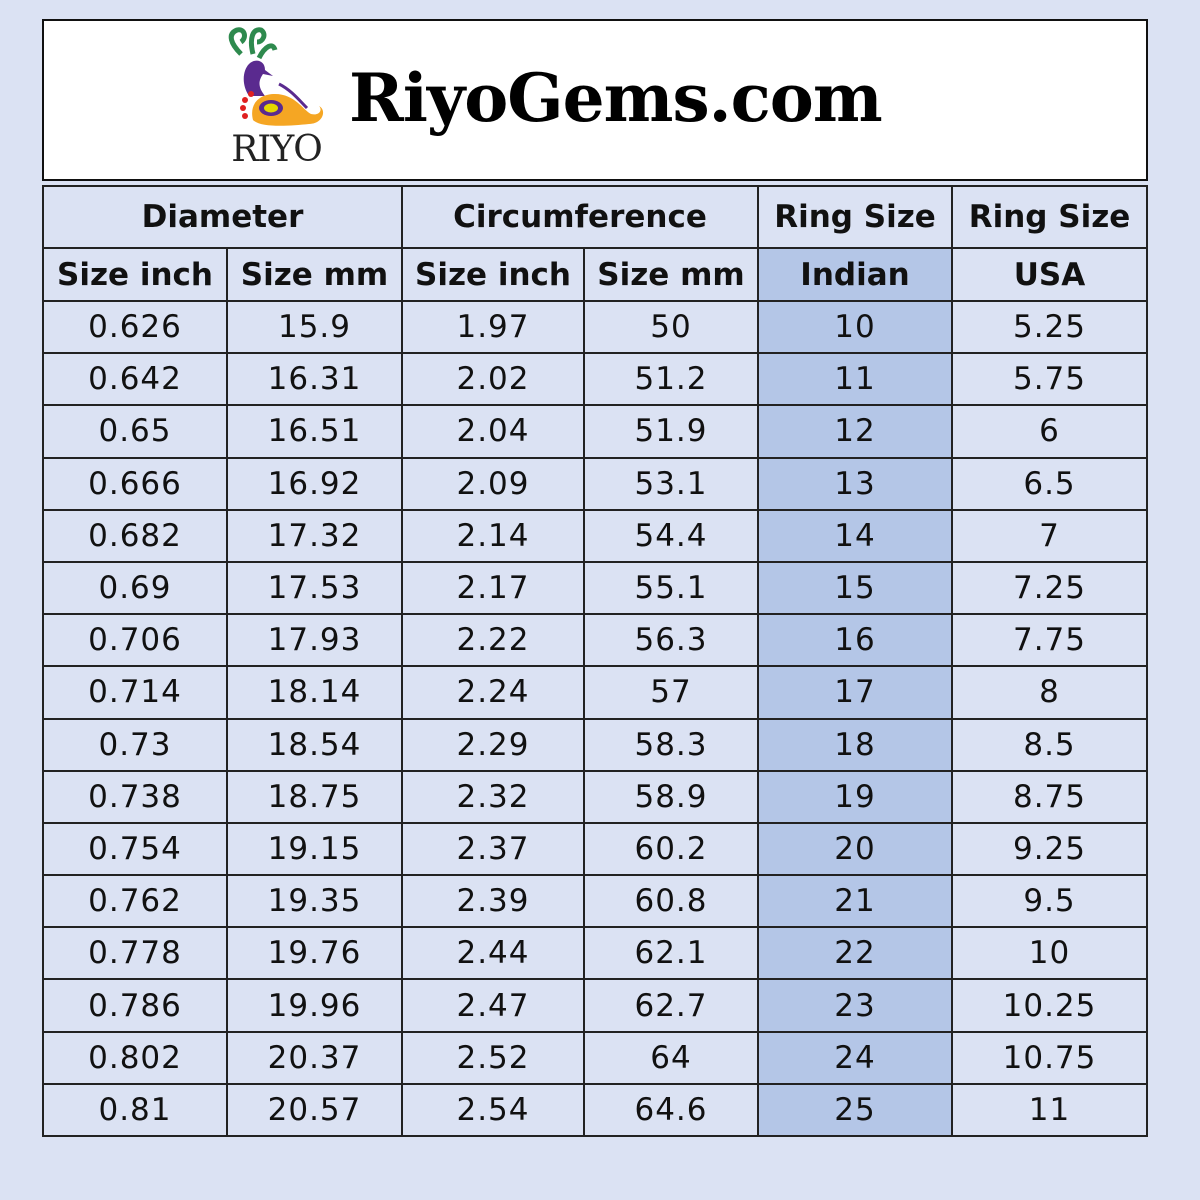 This screenshot has height=1200, width=1200. What do you see at coordinates (493, 483) in the screenshot?
I see `table-cell: 2.09` at bounding box center [493, 483].